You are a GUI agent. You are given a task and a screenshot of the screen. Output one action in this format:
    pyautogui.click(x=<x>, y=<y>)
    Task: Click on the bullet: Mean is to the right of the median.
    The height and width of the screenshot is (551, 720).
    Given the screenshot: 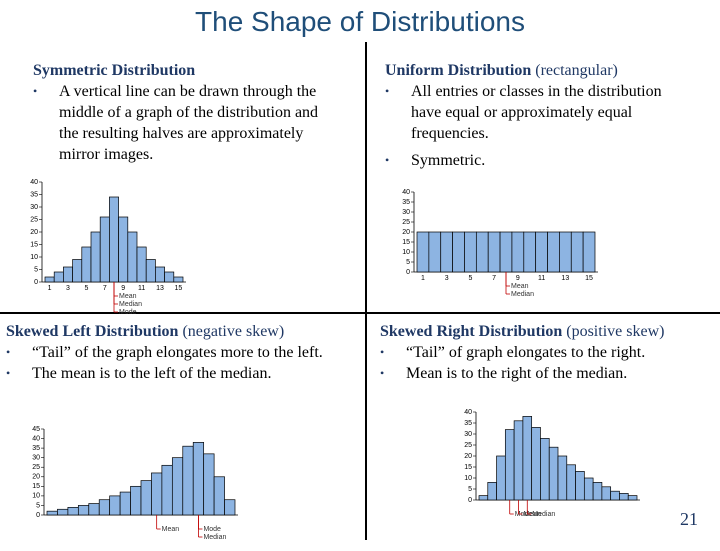 What is the action you would take?
    pyautogui.click(x=550, y=373)
    